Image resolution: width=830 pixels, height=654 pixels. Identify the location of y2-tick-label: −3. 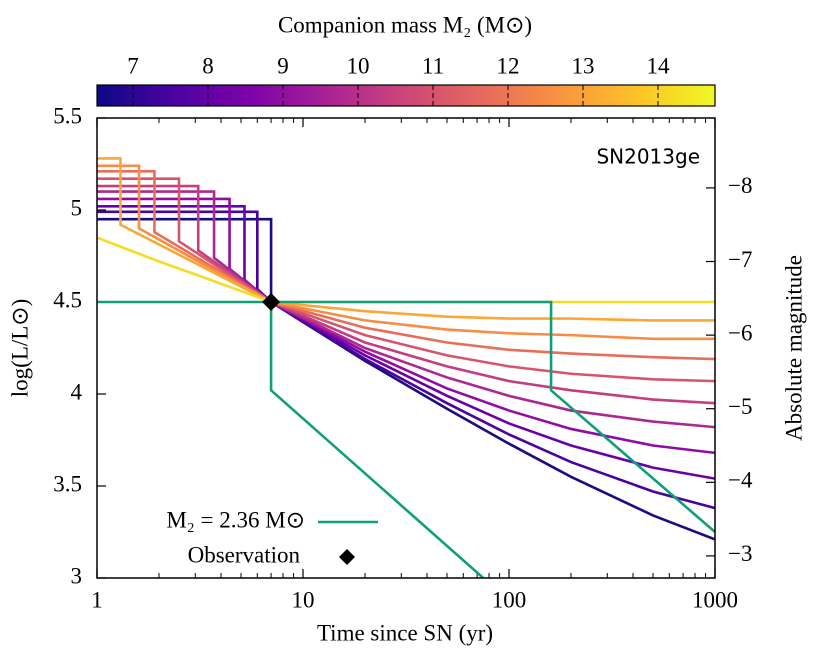
(740, 553).